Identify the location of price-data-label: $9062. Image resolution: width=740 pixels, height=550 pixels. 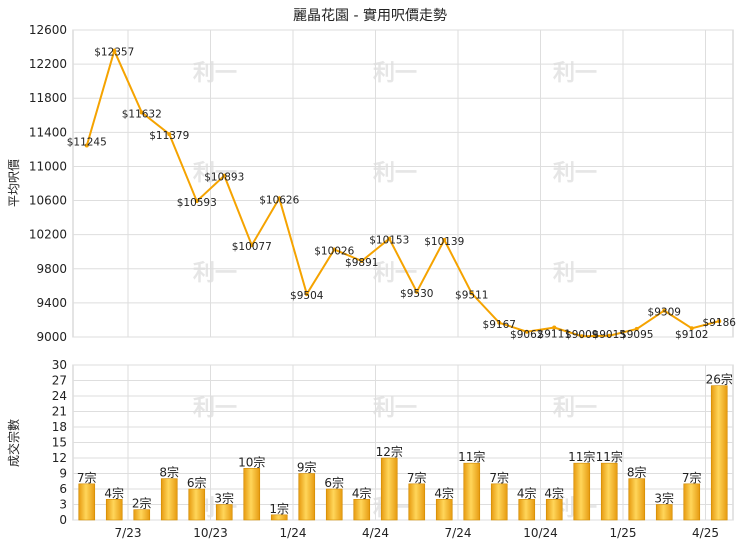
(526, 335).